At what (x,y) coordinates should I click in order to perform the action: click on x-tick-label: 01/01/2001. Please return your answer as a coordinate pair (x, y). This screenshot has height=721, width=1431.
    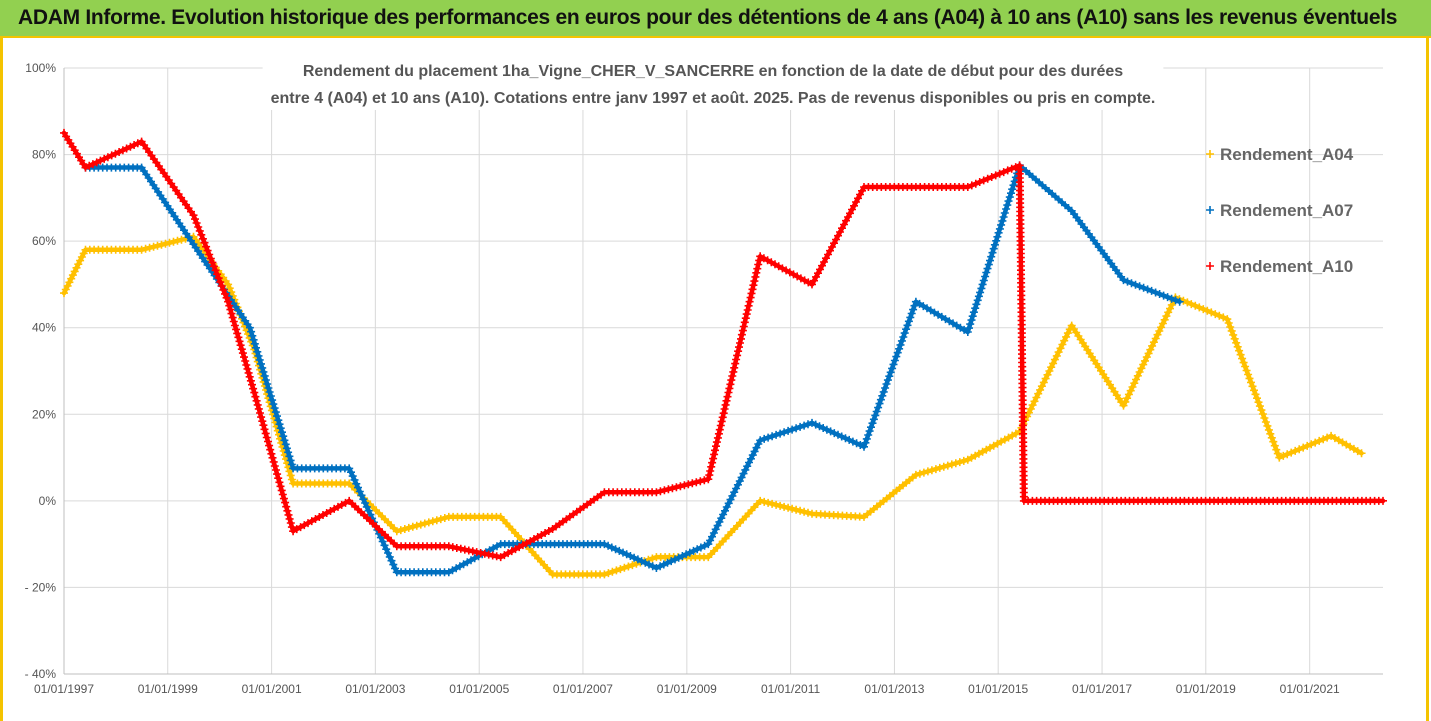
    Looking at the image, I should click on (272, 689).